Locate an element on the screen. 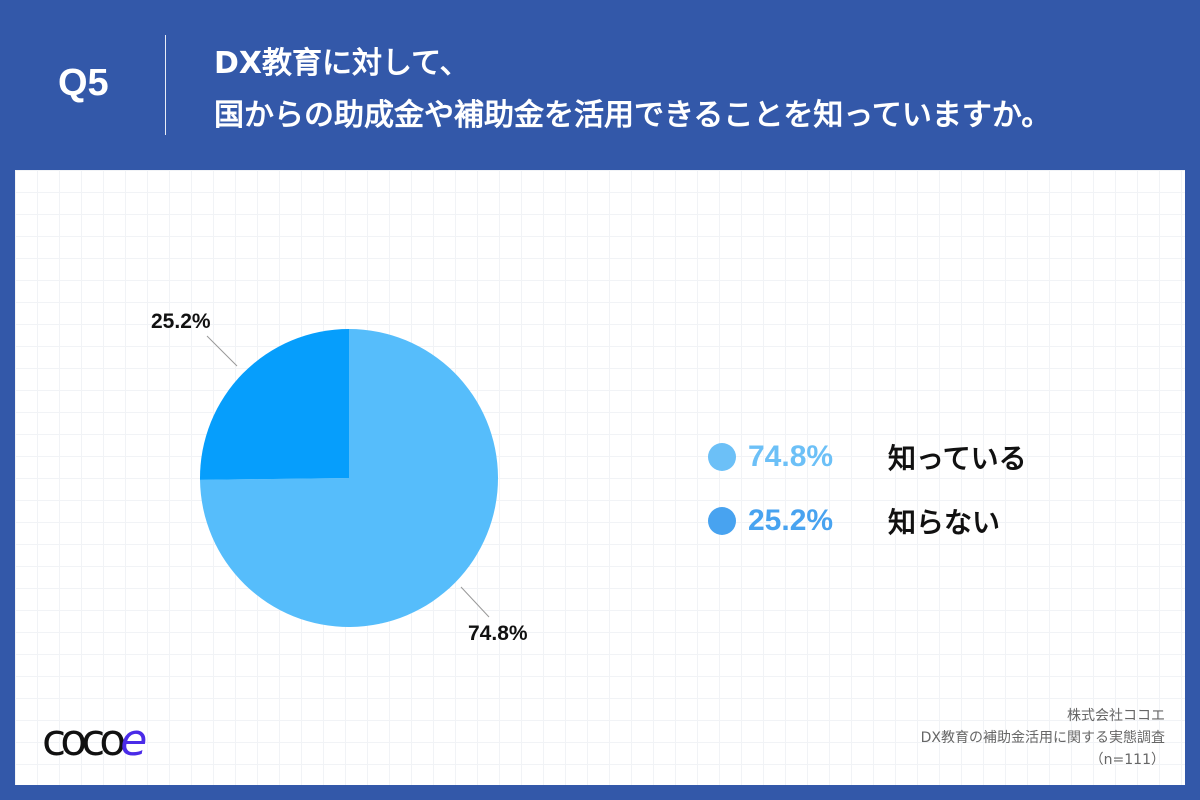  pie-label-known: 74.8% is located at coordinates (498, 633).